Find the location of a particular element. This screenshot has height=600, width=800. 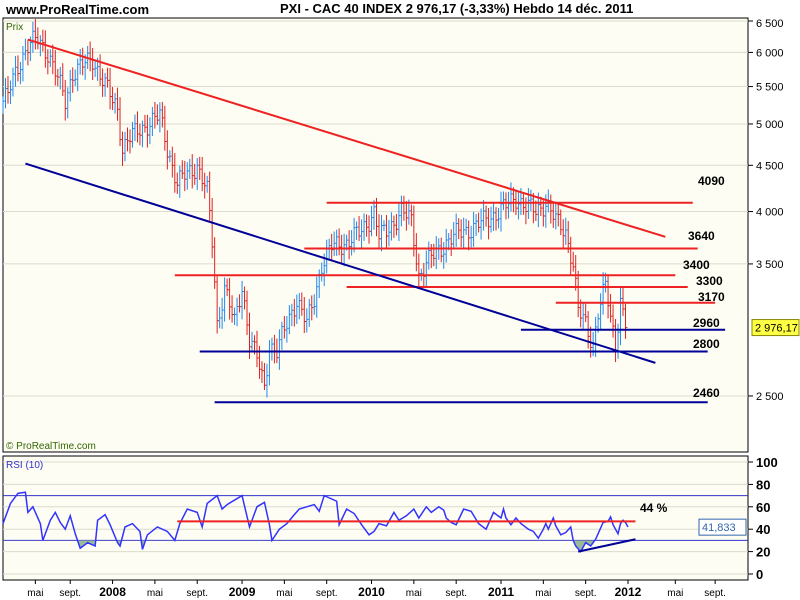

rsi-panel-label: RSI (10) is located at coordinates (24, 465).